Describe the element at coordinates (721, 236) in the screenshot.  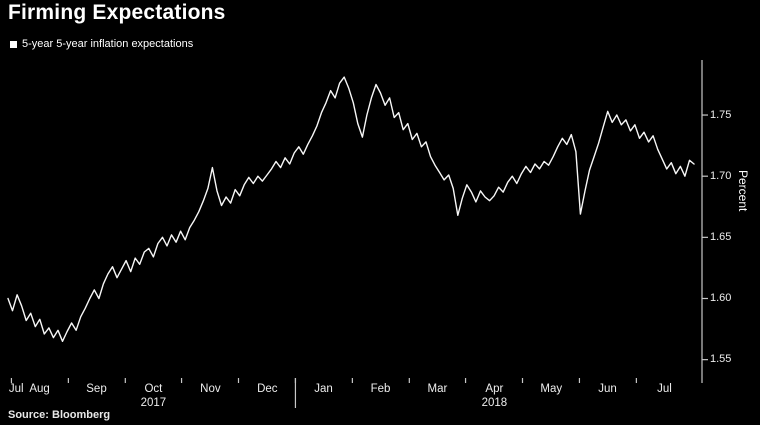
I see `y-tick-label: 1.65` at that location.